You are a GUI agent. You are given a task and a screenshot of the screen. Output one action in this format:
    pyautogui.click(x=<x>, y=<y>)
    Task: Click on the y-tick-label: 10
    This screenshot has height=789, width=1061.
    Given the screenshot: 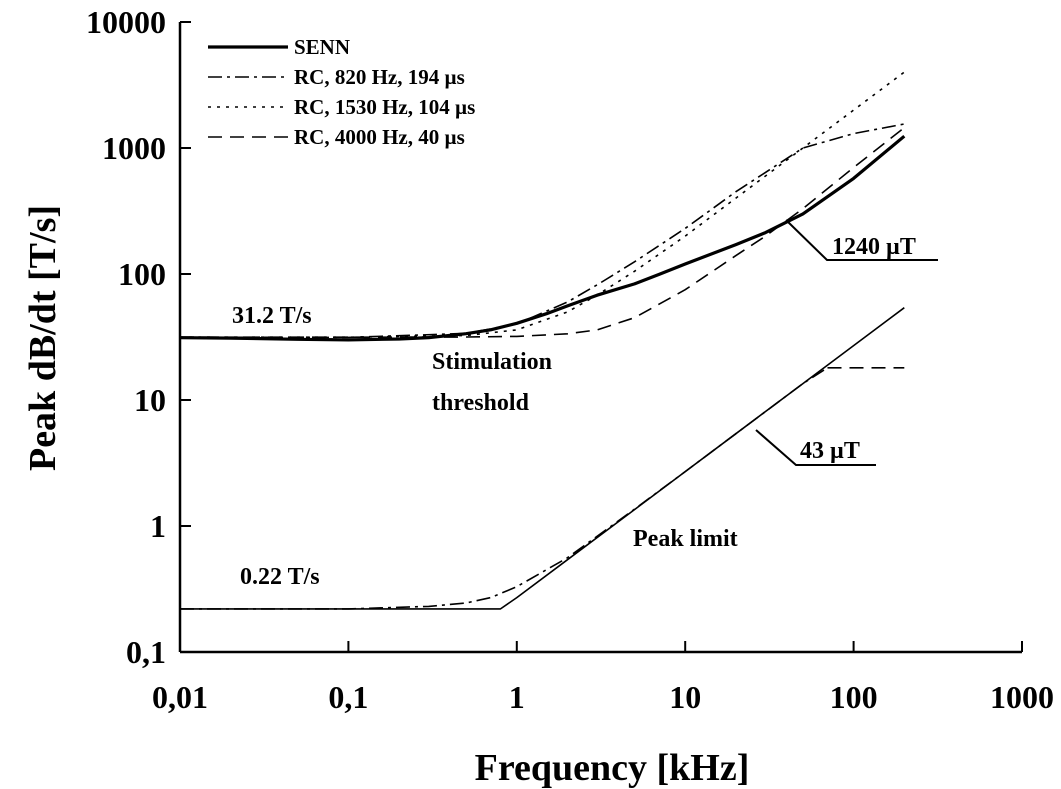 What is the action you would take?
    pyautogui.click(x=150, y=400)
    